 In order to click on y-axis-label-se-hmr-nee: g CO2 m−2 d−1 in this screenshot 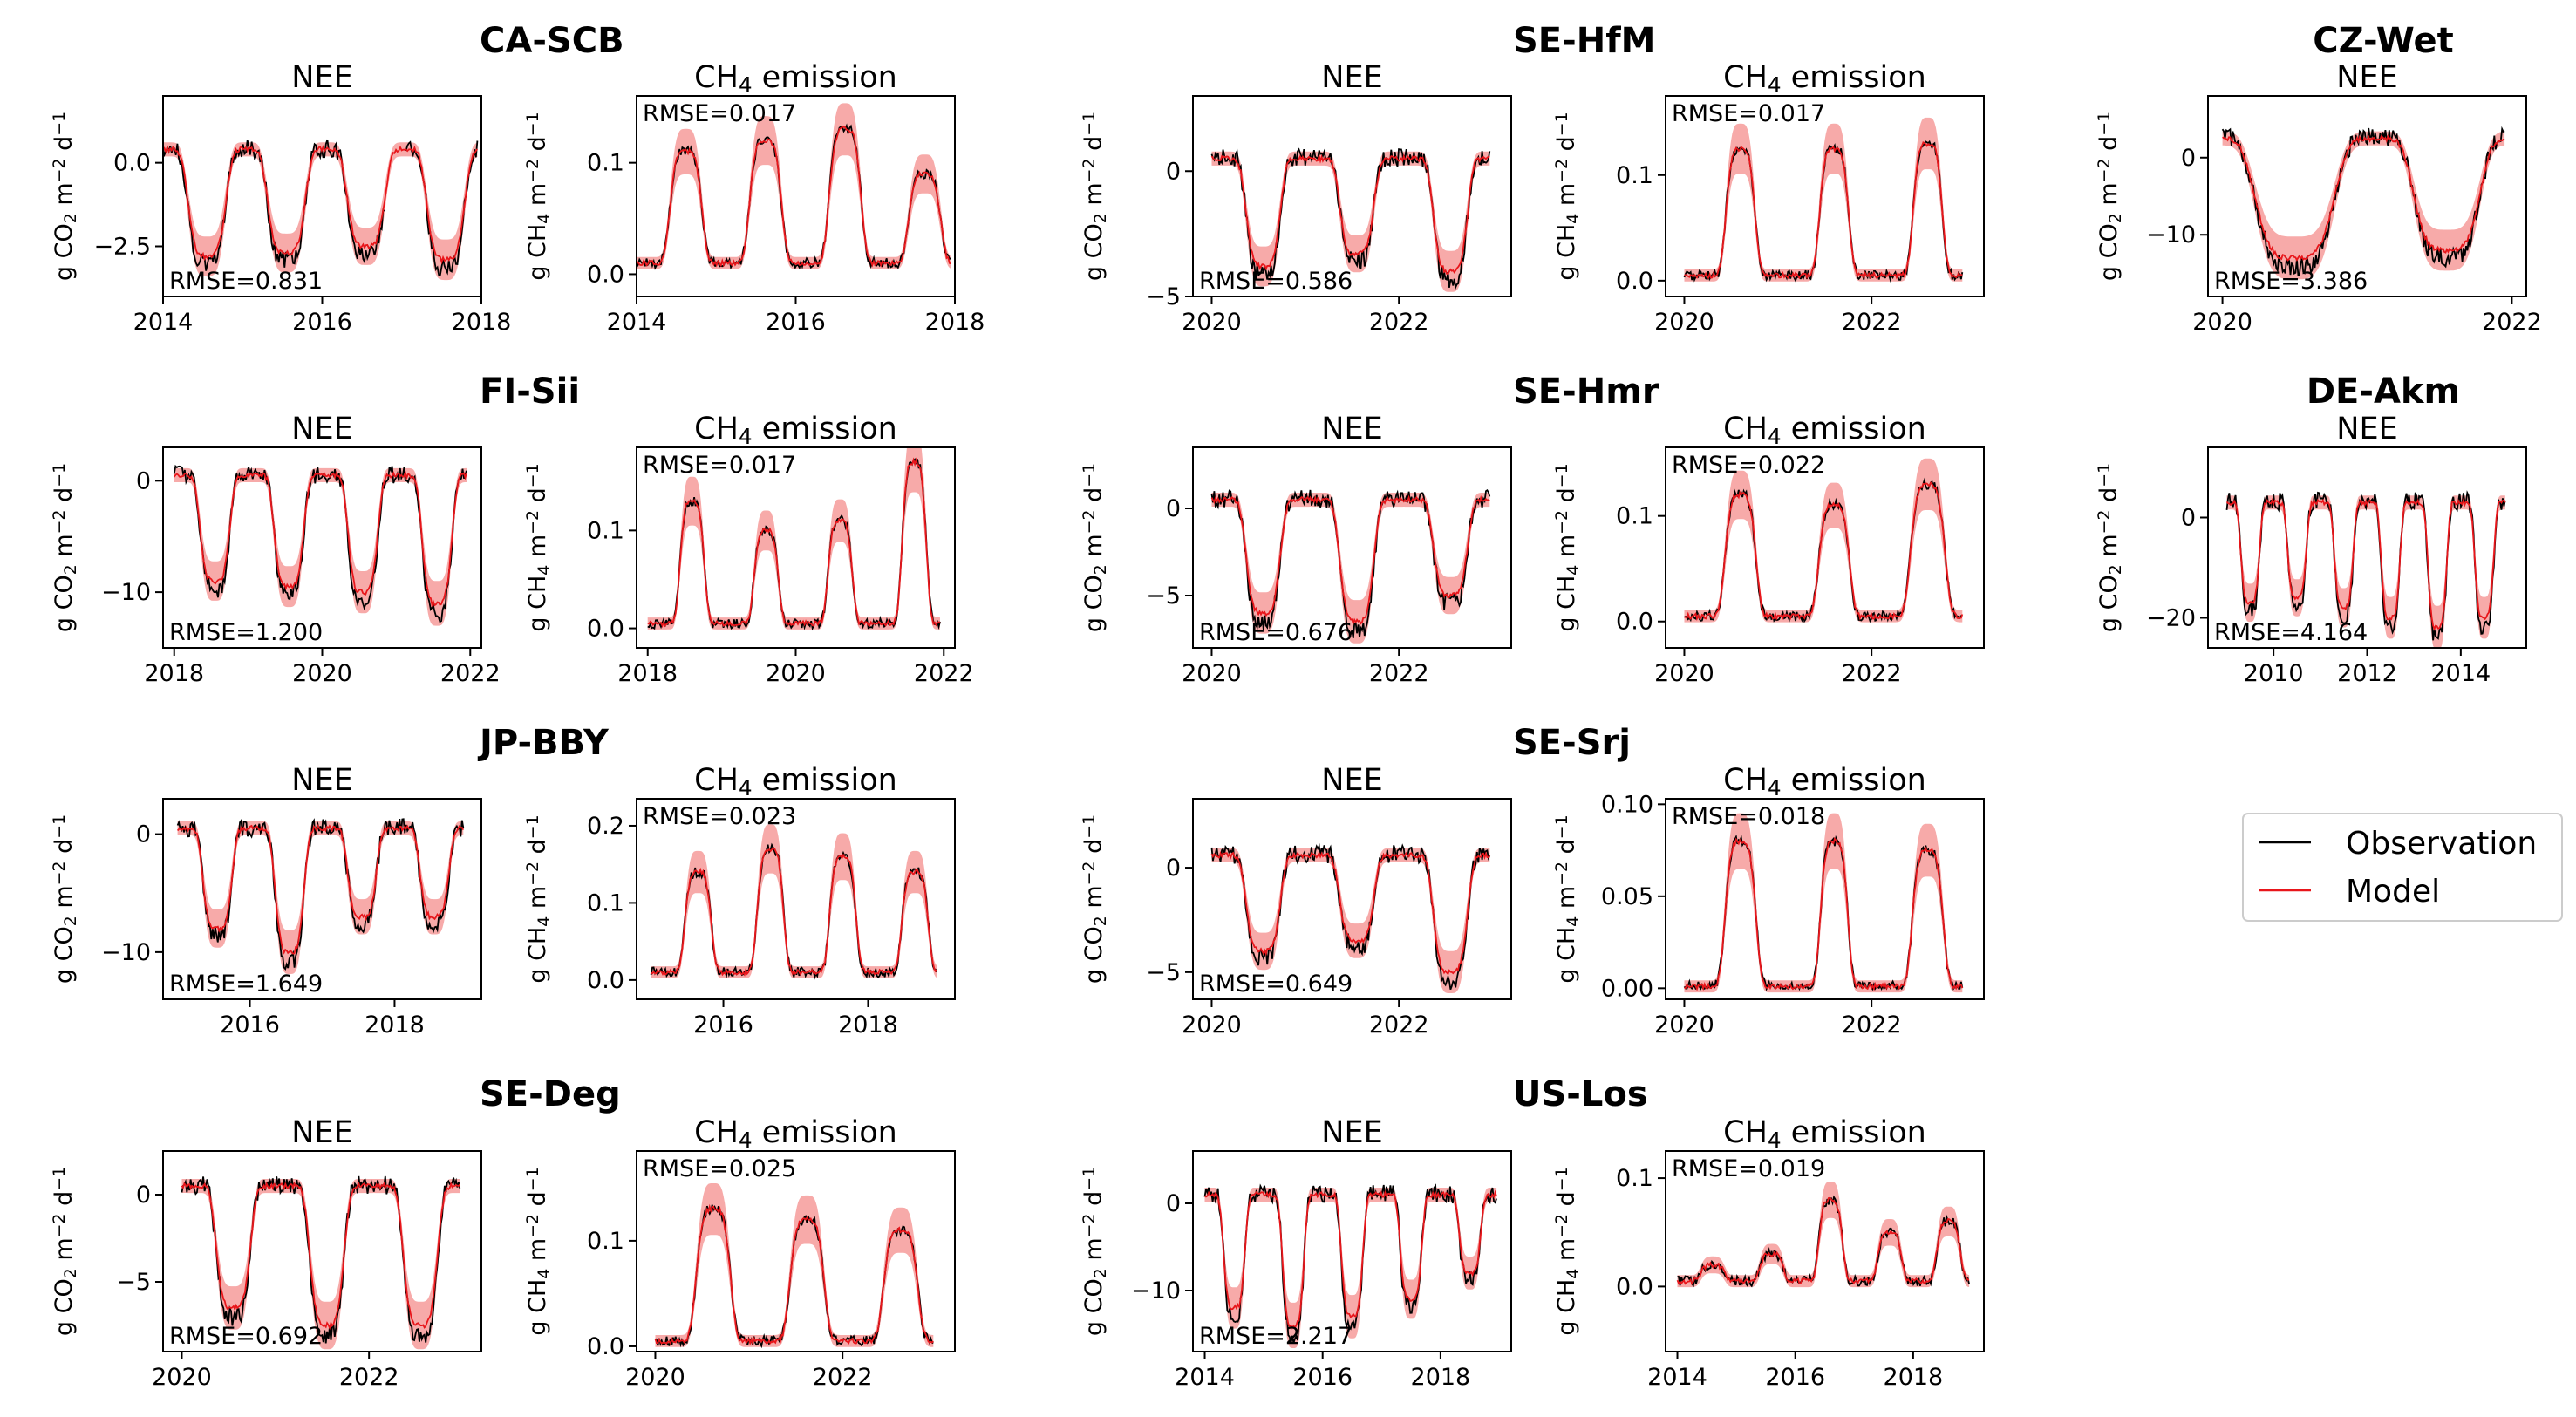, I will do `click(1095, 547)`.